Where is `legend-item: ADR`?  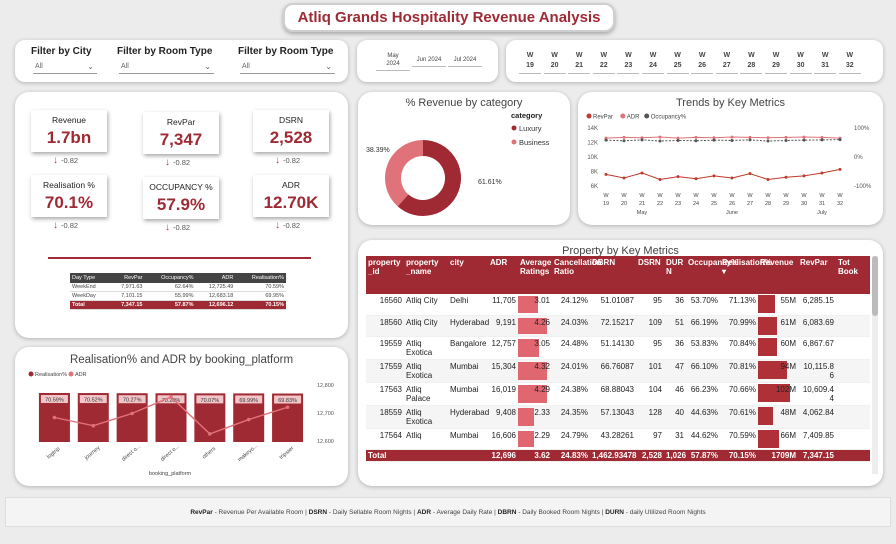 legend-item: ADR is located at coordinates (81, 375).